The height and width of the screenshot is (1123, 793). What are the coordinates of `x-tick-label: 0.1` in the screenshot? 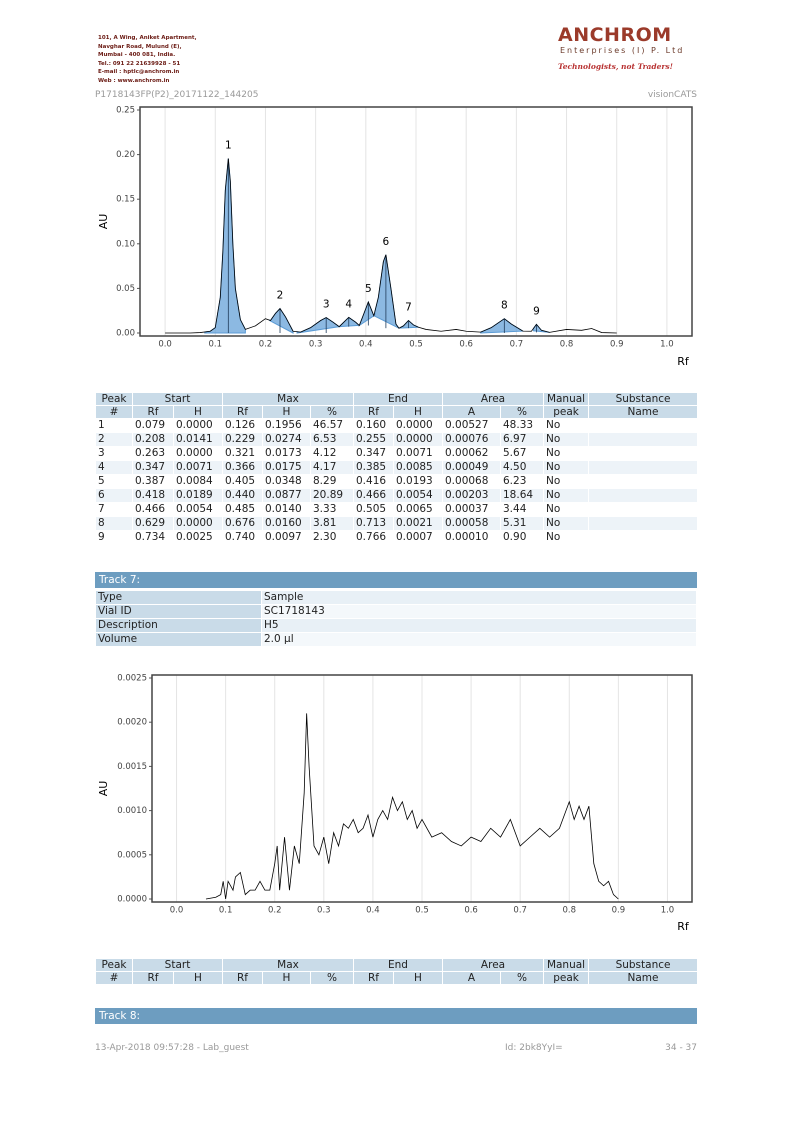 It's located at (226, 911).